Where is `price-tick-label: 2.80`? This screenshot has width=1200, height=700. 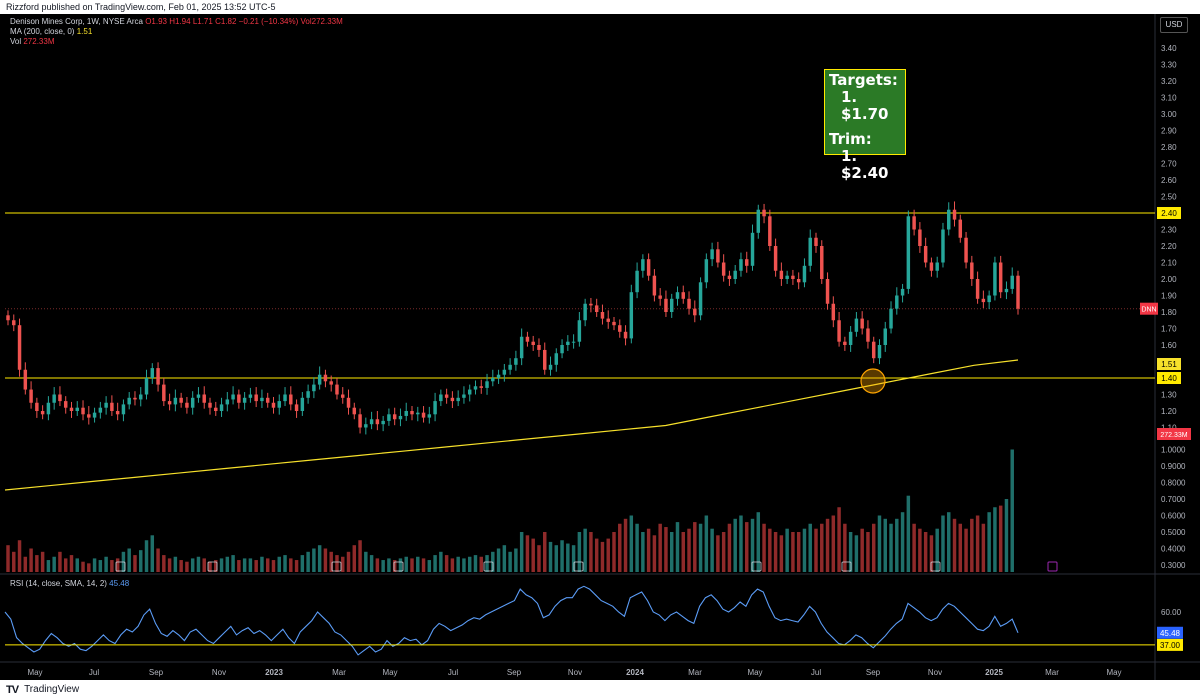 price-tick-label: 2.80 is located at coordinates (1169, 147).